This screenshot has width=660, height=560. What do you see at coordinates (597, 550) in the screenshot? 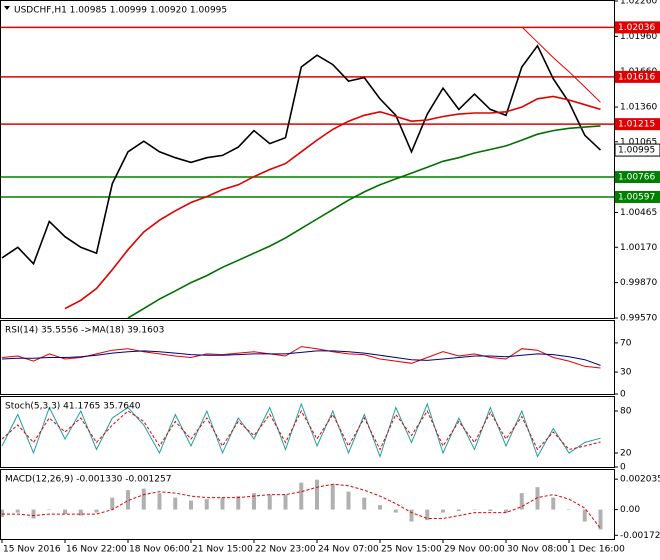
I see `x-tick-label: 1 Dec 16:00` at bounding box center [597, 550].